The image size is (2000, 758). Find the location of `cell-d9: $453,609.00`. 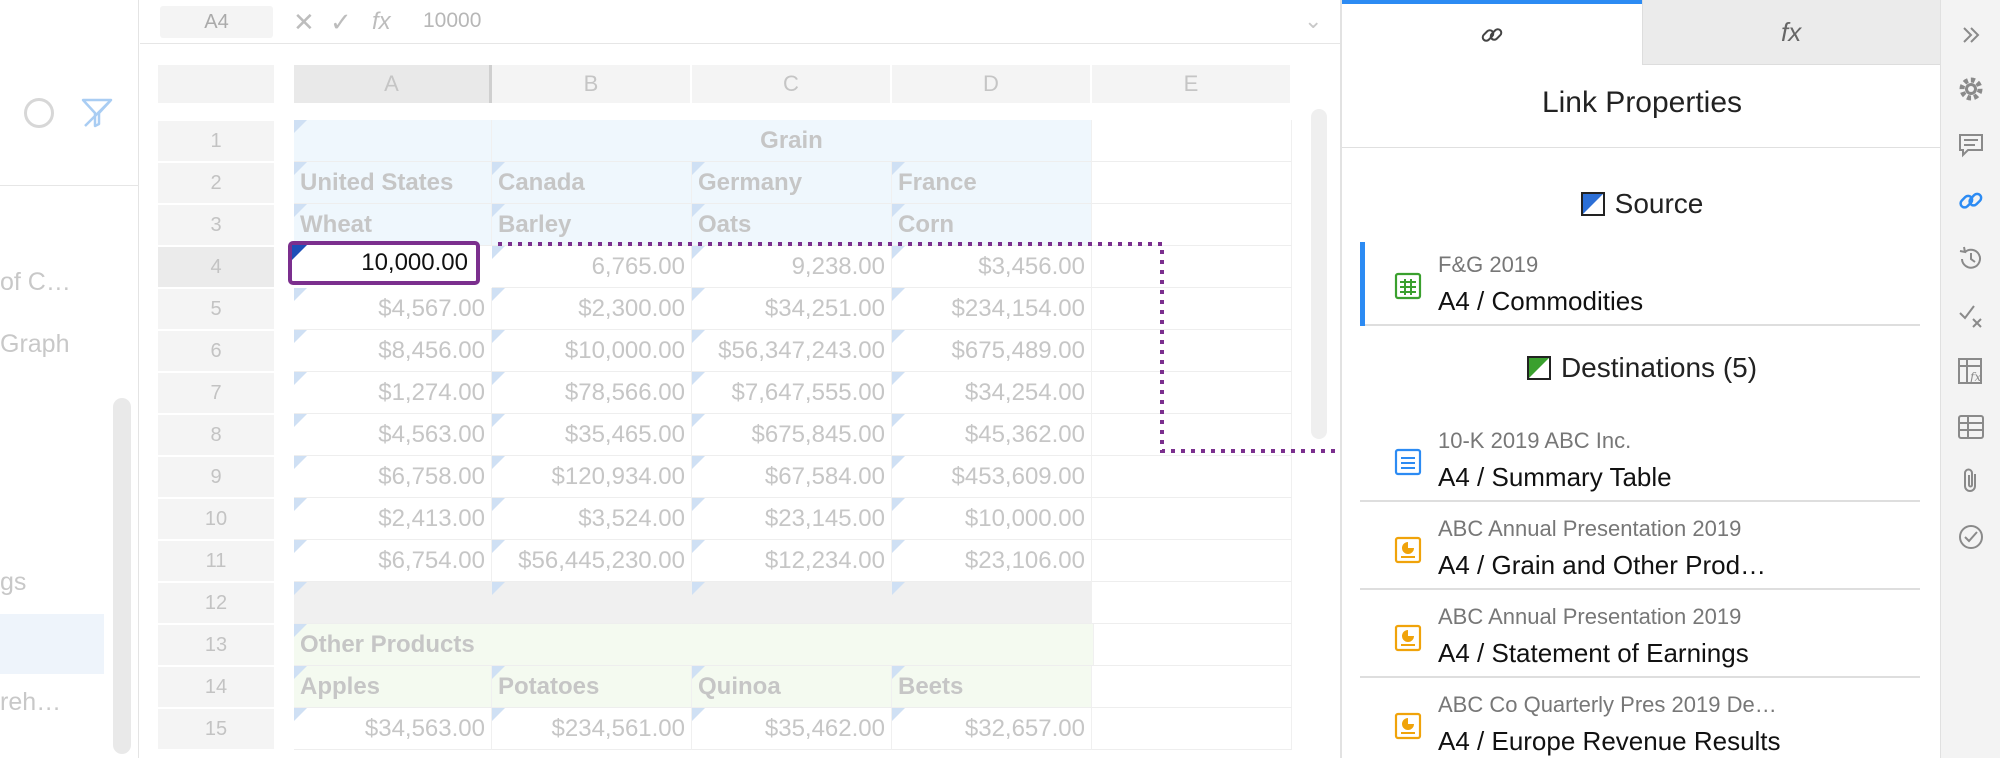

cell-d9: $453,609.00 is located at coordinates (992, 477).